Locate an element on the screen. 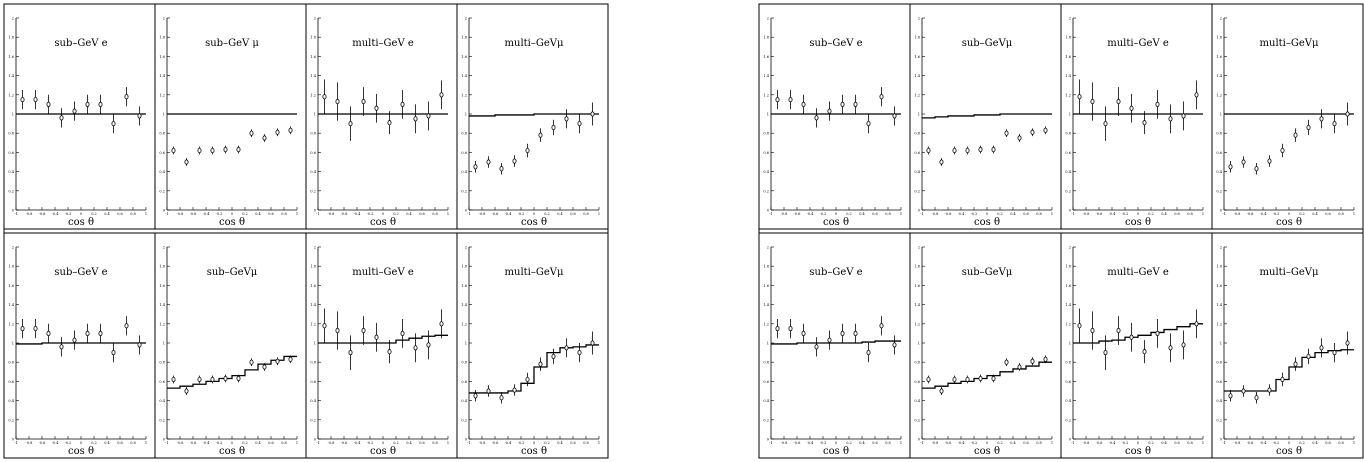 Image resolution: width=1364 pixels, height=462 pixels. x-tick-label: 0.2 is located at coordinates (396, 214).